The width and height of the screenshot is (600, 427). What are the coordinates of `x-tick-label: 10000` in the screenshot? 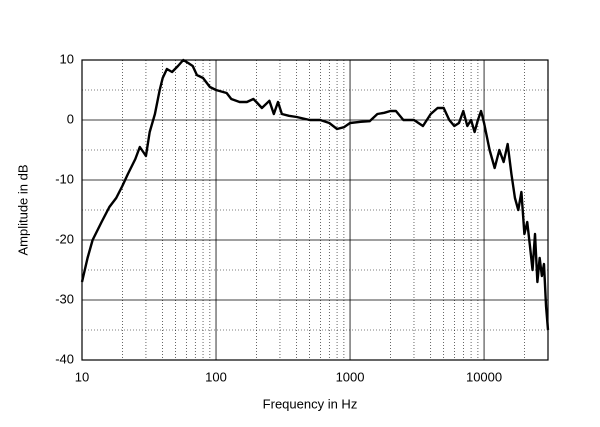 It's located at (484, 376).